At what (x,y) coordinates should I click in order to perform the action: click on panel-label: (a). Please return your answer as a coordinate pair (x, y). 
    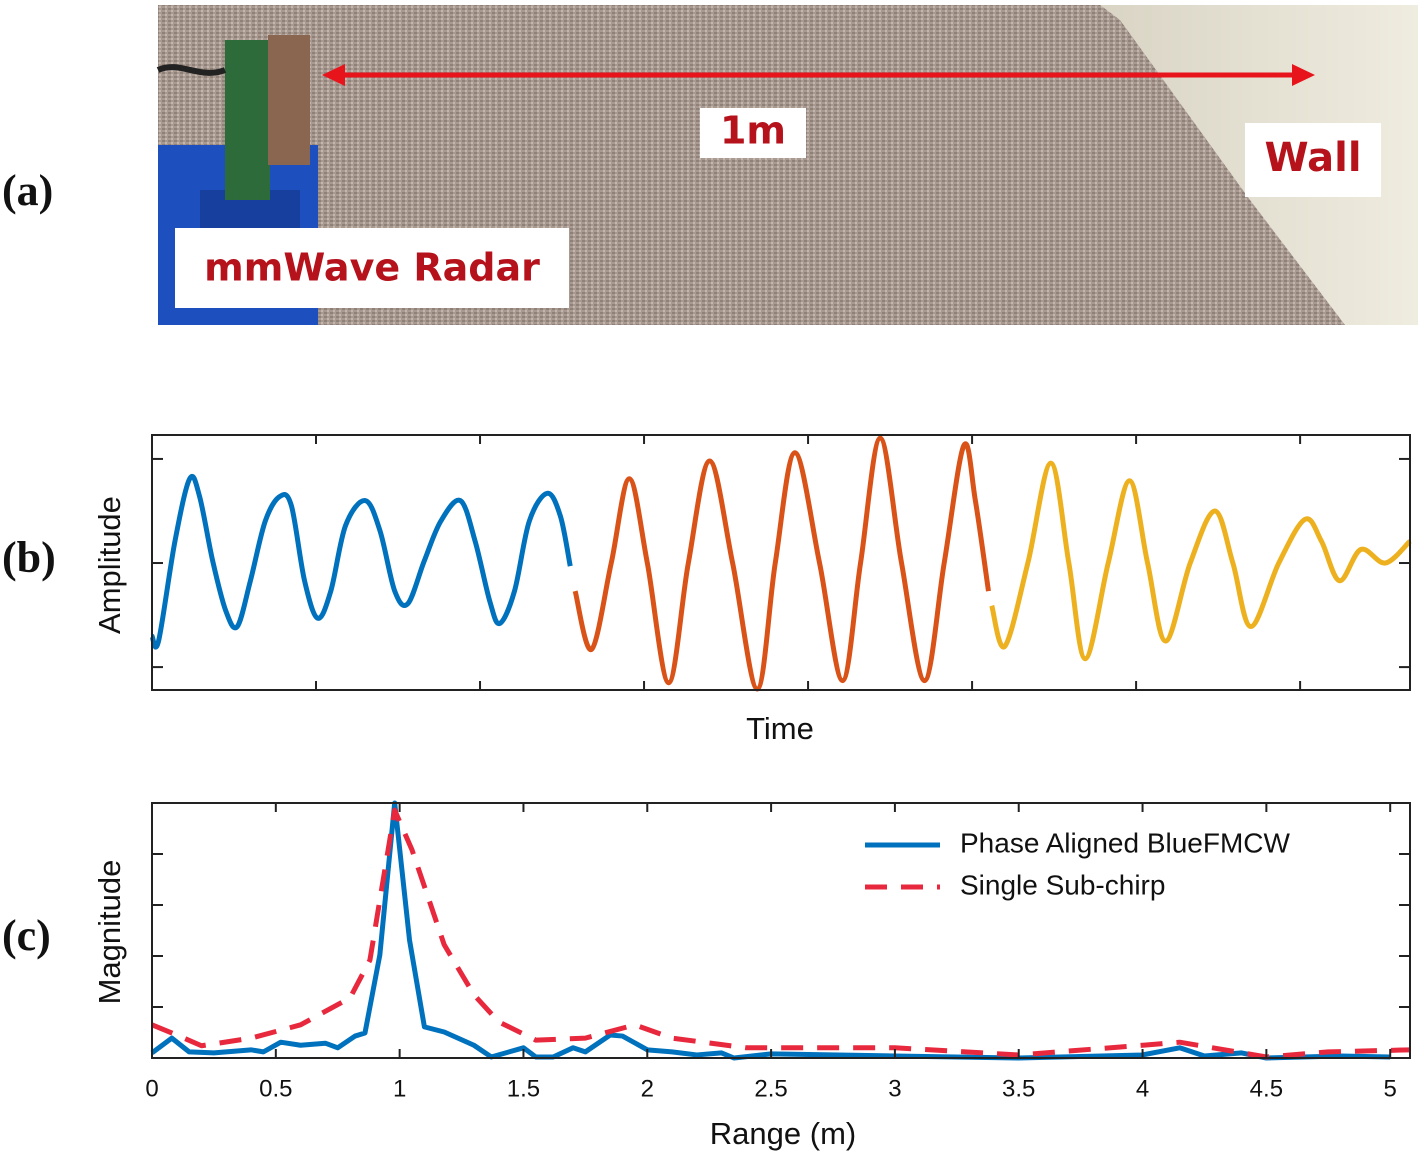
    Looking at the image, I should click on (27, 190).